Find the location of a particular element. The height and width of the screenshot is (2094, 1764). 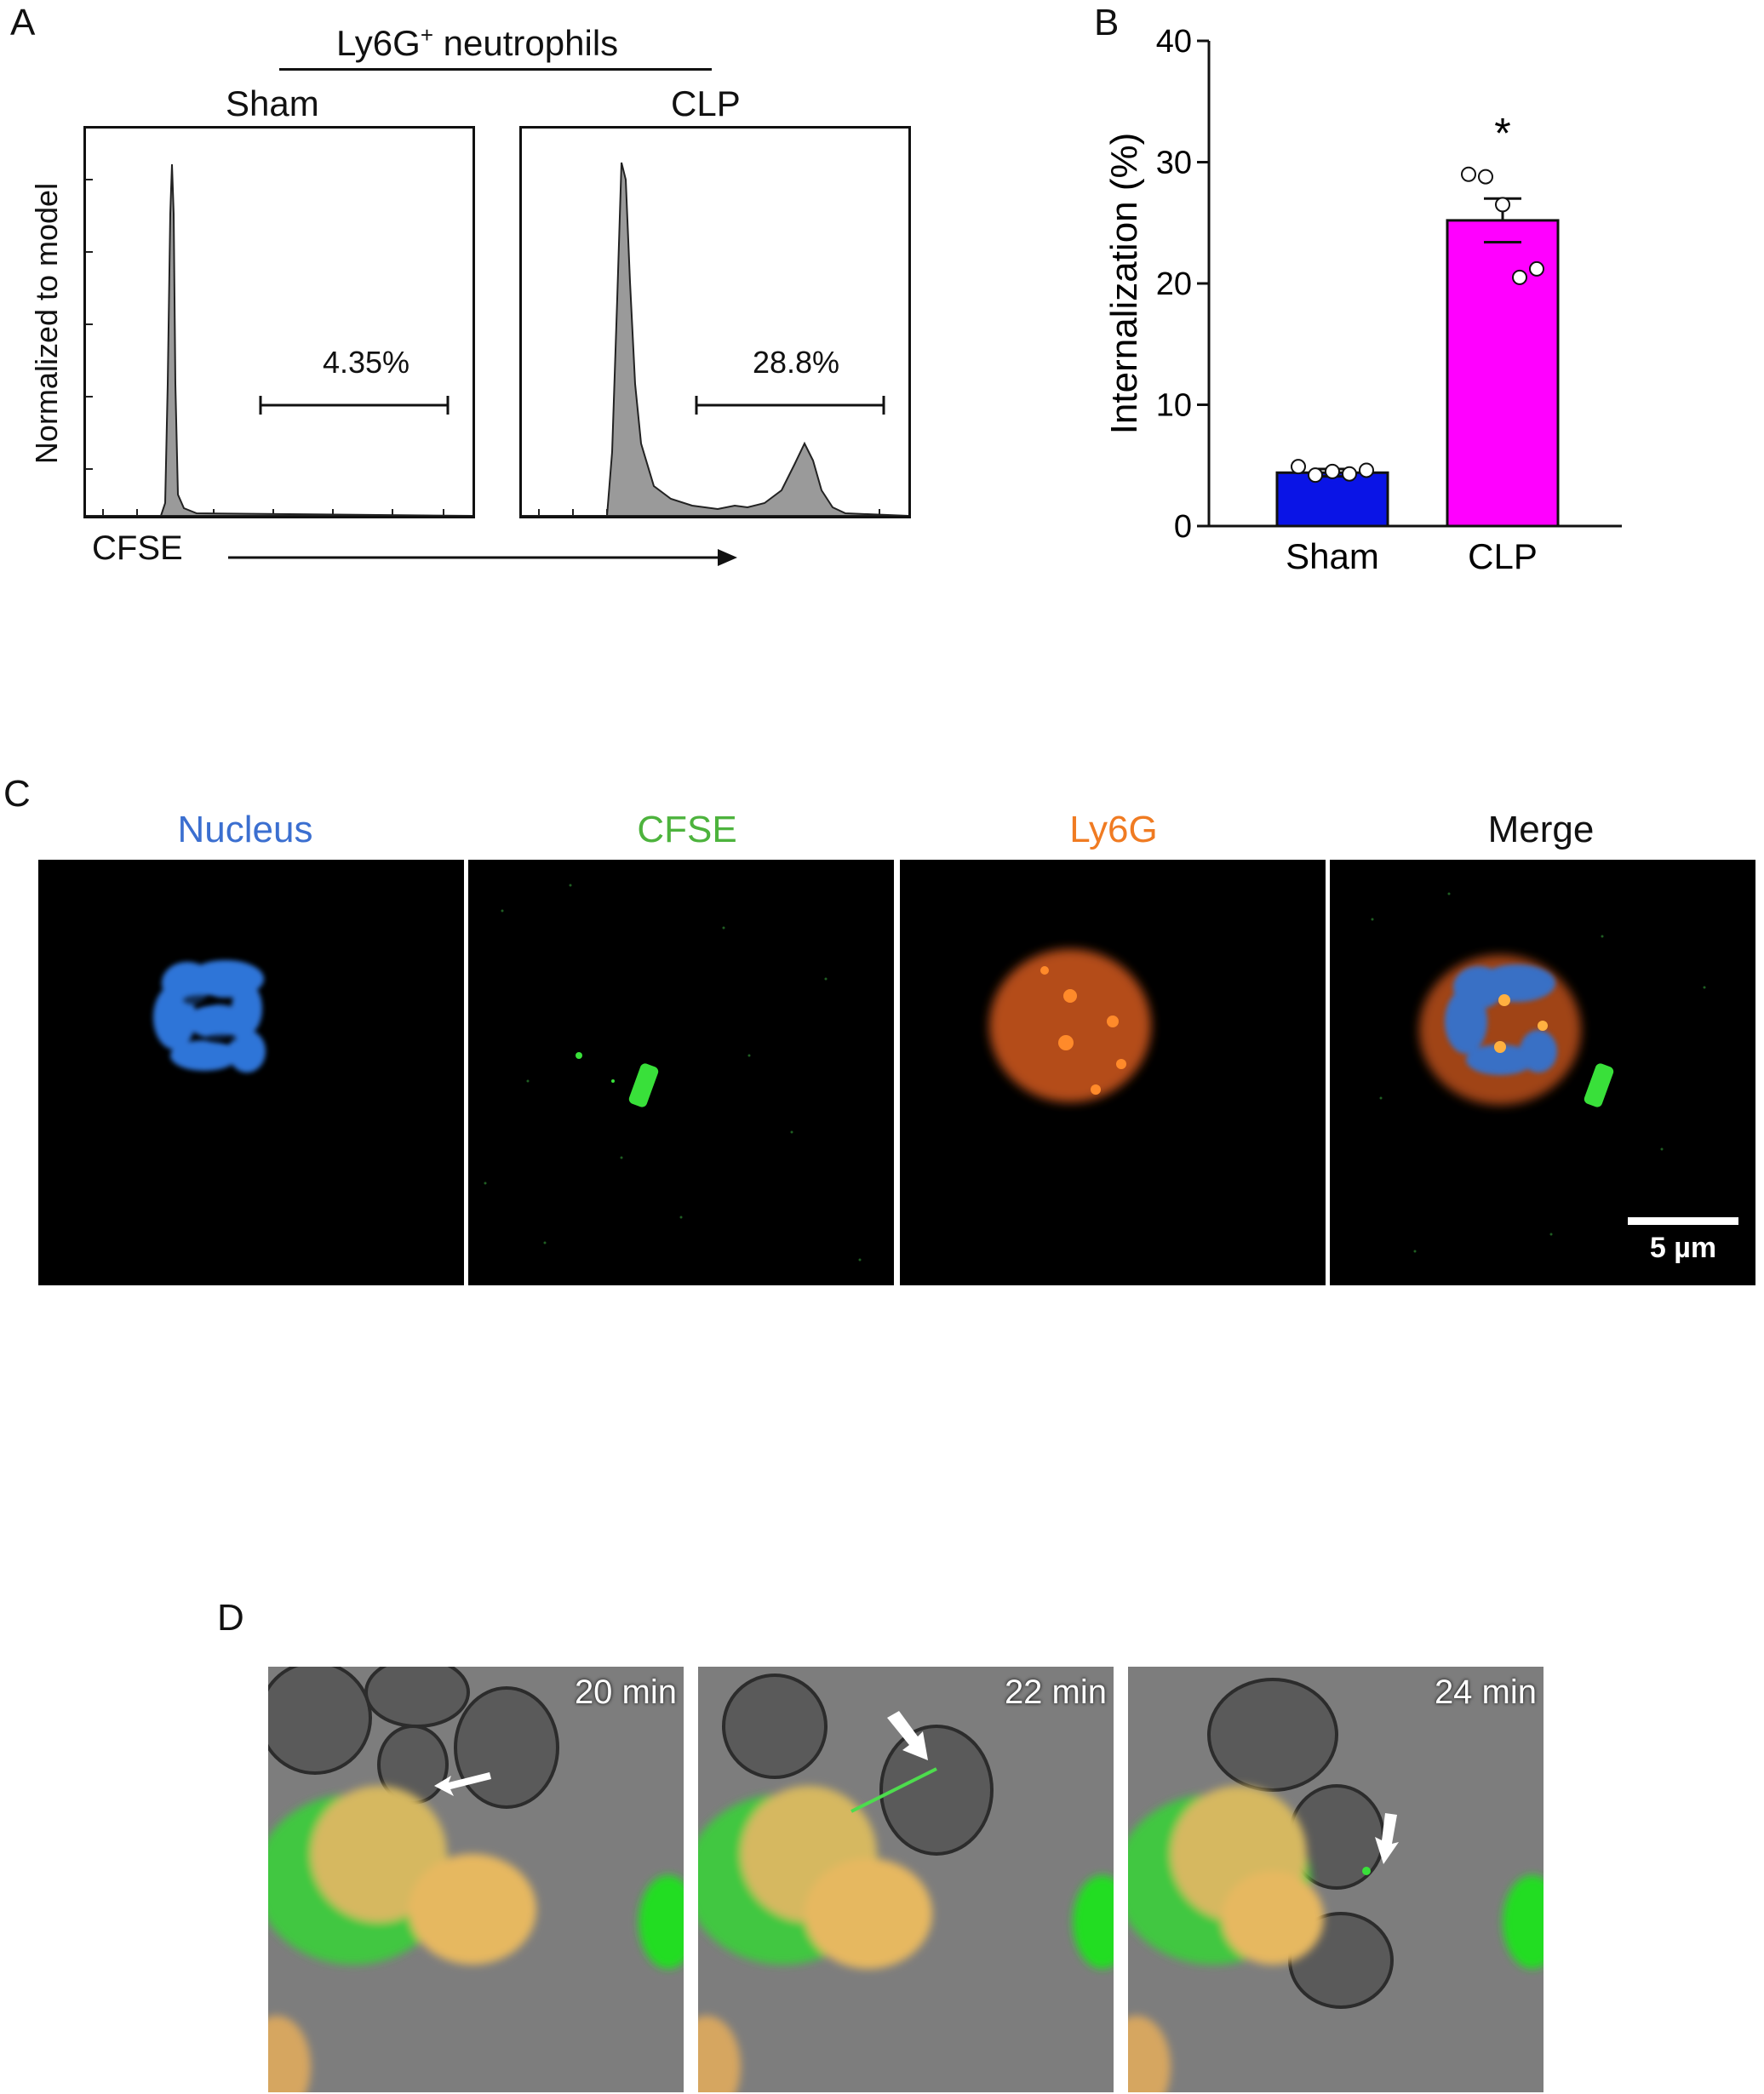

histogram-sham-plot is located at coordinates (279, 340).